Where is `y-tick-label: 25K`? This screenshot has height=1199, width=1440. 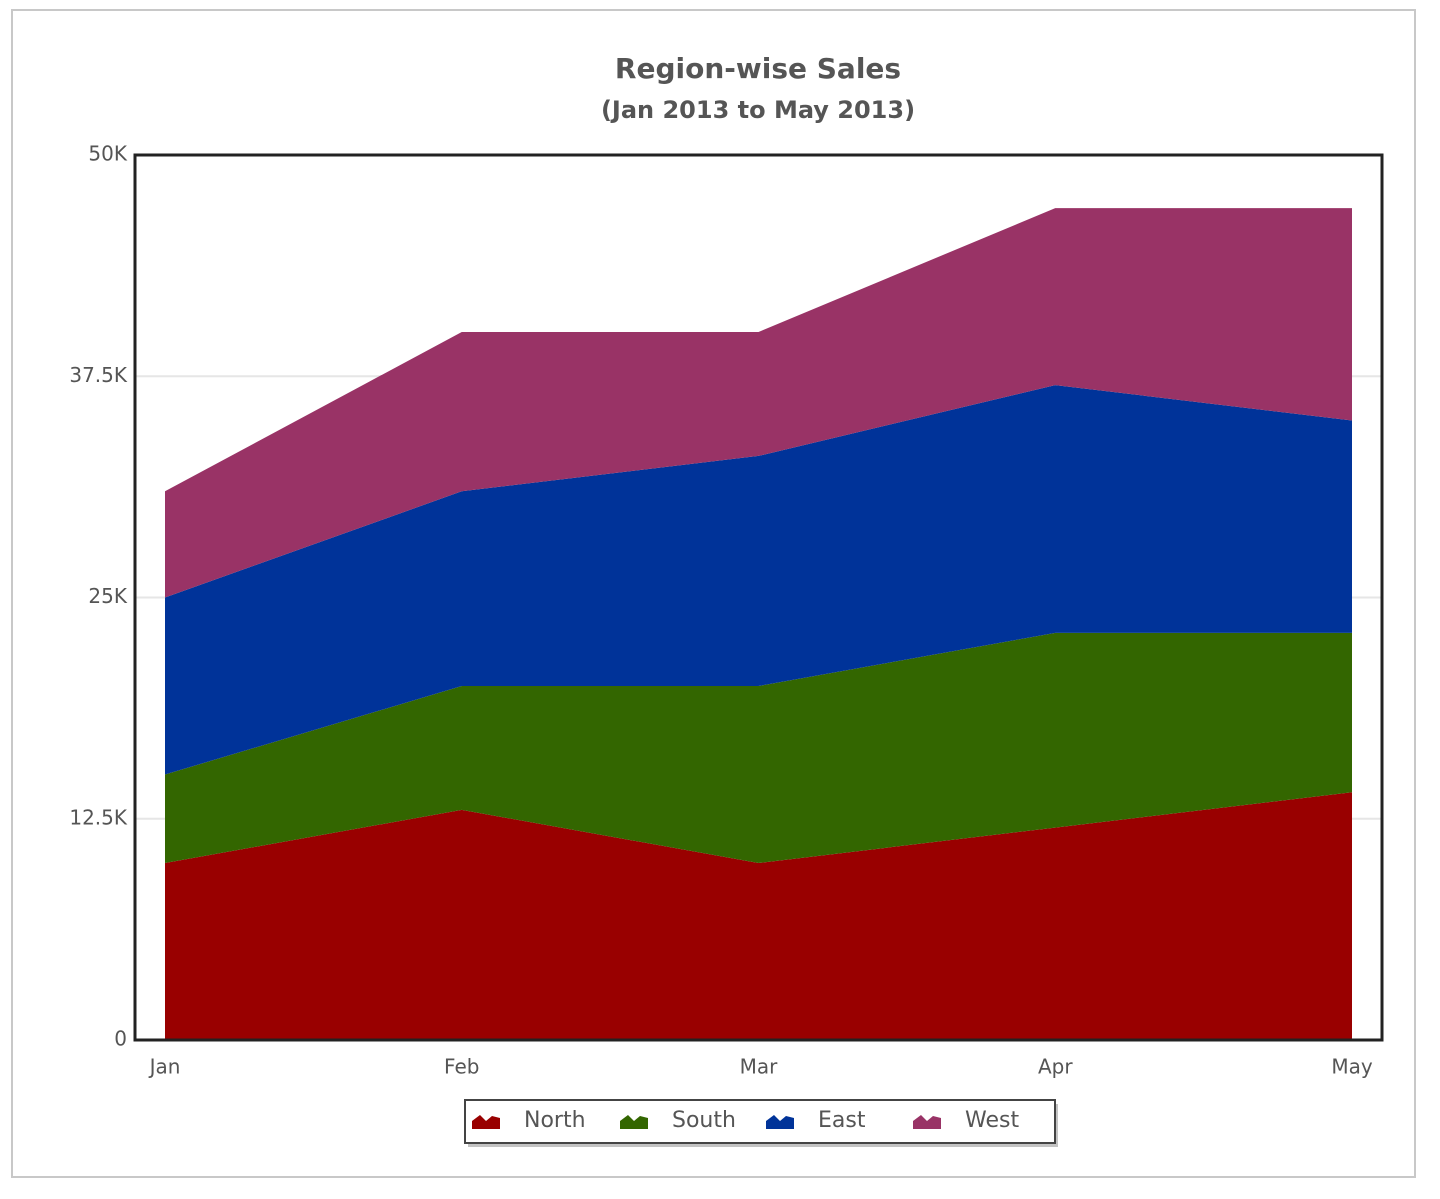
y-tick-label: 25K is located at coordinates (107, 596).